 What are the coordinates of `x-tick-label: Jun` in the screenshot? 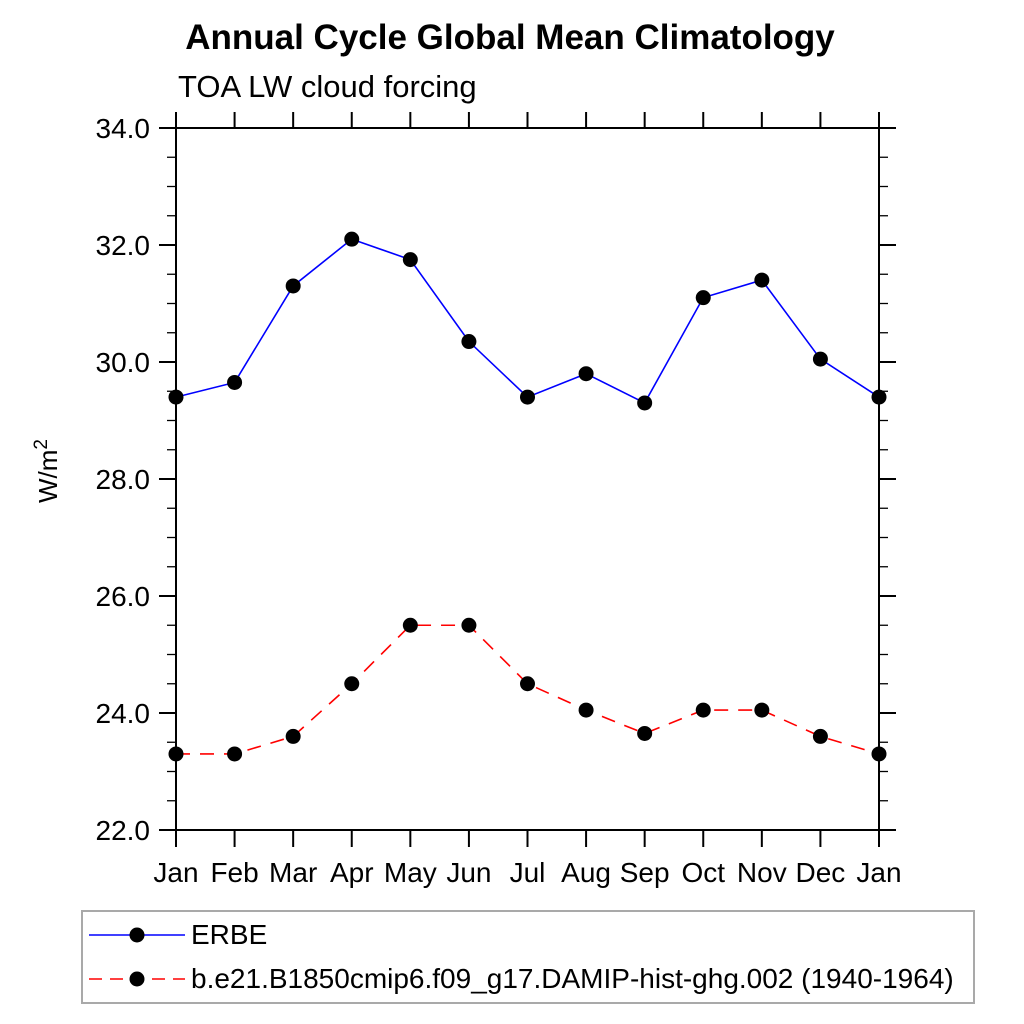 It's located at (468, 872).